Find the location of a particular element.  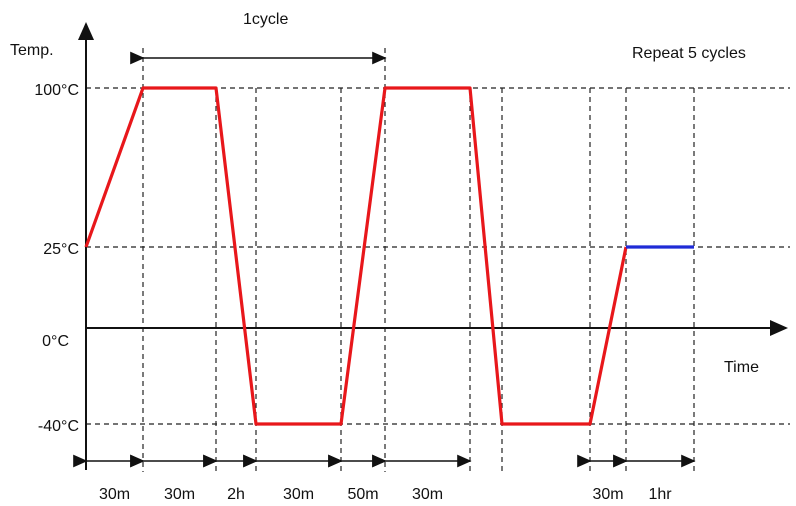

duration-arrows: 30m 30m 2h 30m 50m 30m 30m 1hr is located at coordinates (384, 478).